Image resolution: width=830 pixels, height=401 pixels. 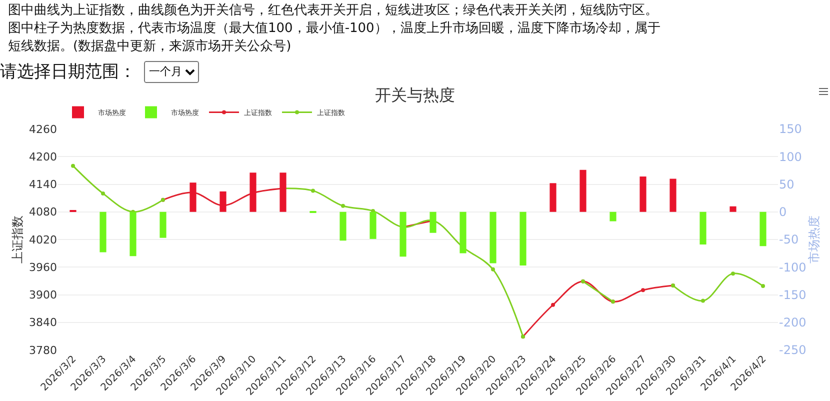 I want to click on y-tick-label: 3900, so click(x=43, y=295).